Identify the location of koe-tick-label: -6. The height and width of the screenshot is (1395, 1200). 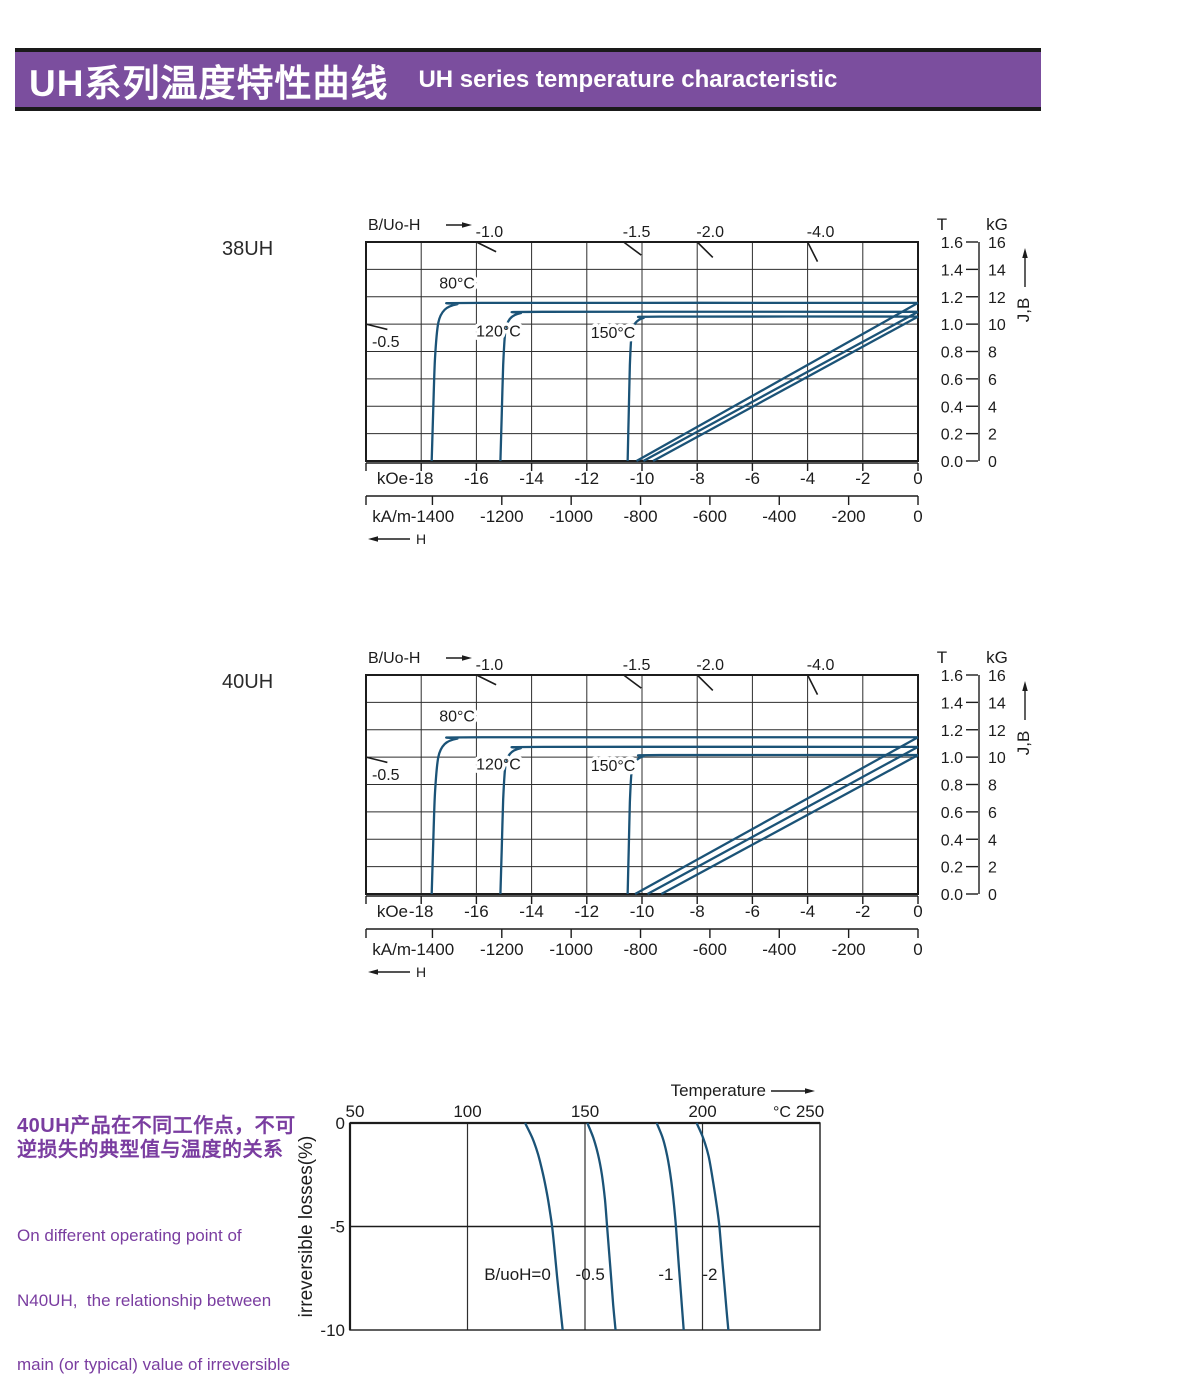
(752, 478).